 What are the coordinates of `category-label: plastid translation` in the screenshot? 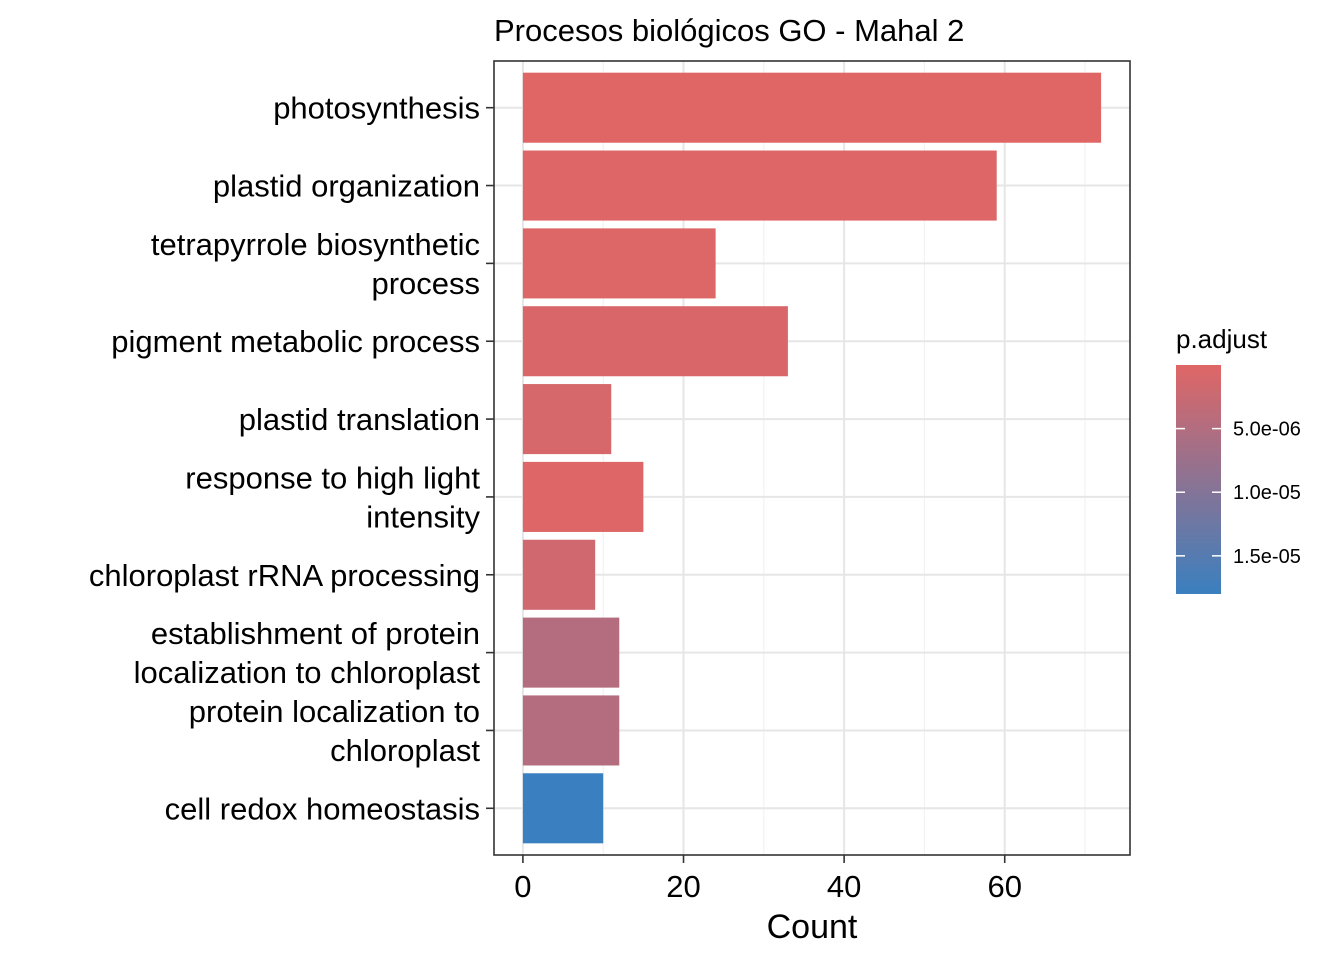 It's located at (359, 419).